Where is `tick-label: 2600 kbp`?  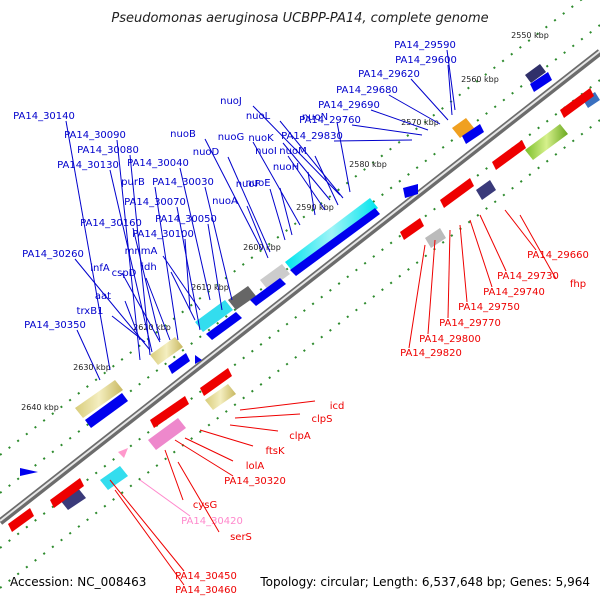 tick-label: 2600 kbp is located at coordinates (262, 247).